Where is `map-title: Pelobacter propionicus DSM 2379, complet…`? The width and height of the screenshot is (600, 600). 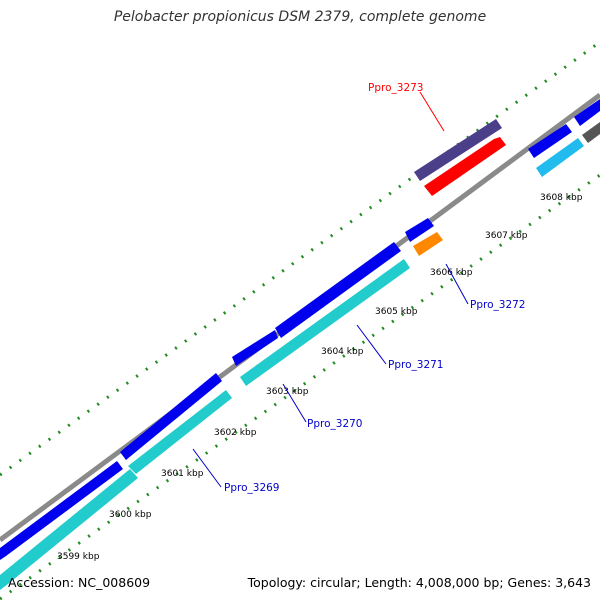 map-title: Pelobacter propionicus DSM 2379, complet… is located at coordinates (300, 17).